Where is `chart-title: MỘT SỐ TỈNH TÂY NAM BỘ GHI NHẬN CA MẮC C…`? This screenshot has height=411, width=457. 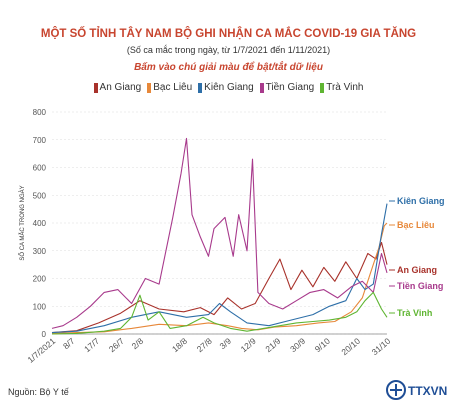 chart-title: MỘT SỐ TỈNH TÂY NAM BỘ GHI NHẬN CA MẮC C… is located at coordinates (228, 34).